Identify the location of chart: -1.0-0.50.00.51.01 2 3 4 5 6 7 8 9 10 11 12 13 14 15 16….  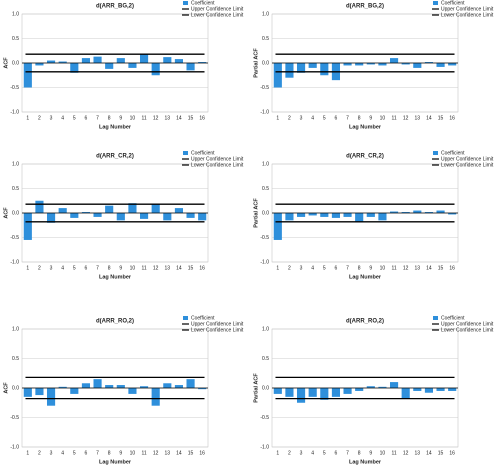
(123, 215).